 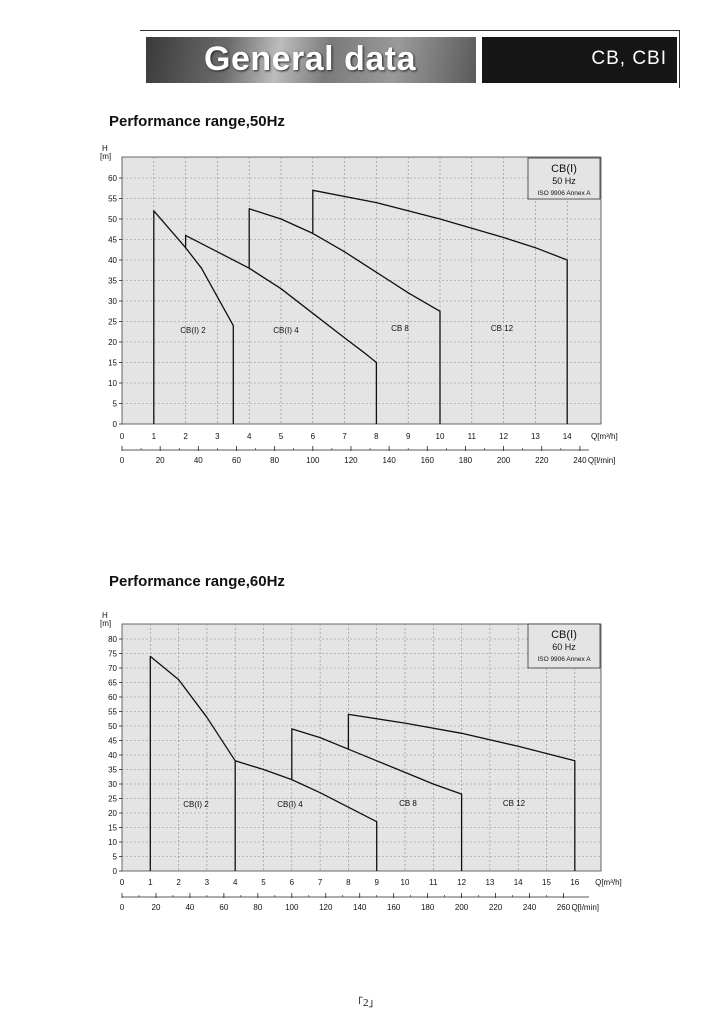 What do you see at coordinates (115, 857) in the screenshot?
I see `y-tick-label: 5` at bounding box center [115, 857].